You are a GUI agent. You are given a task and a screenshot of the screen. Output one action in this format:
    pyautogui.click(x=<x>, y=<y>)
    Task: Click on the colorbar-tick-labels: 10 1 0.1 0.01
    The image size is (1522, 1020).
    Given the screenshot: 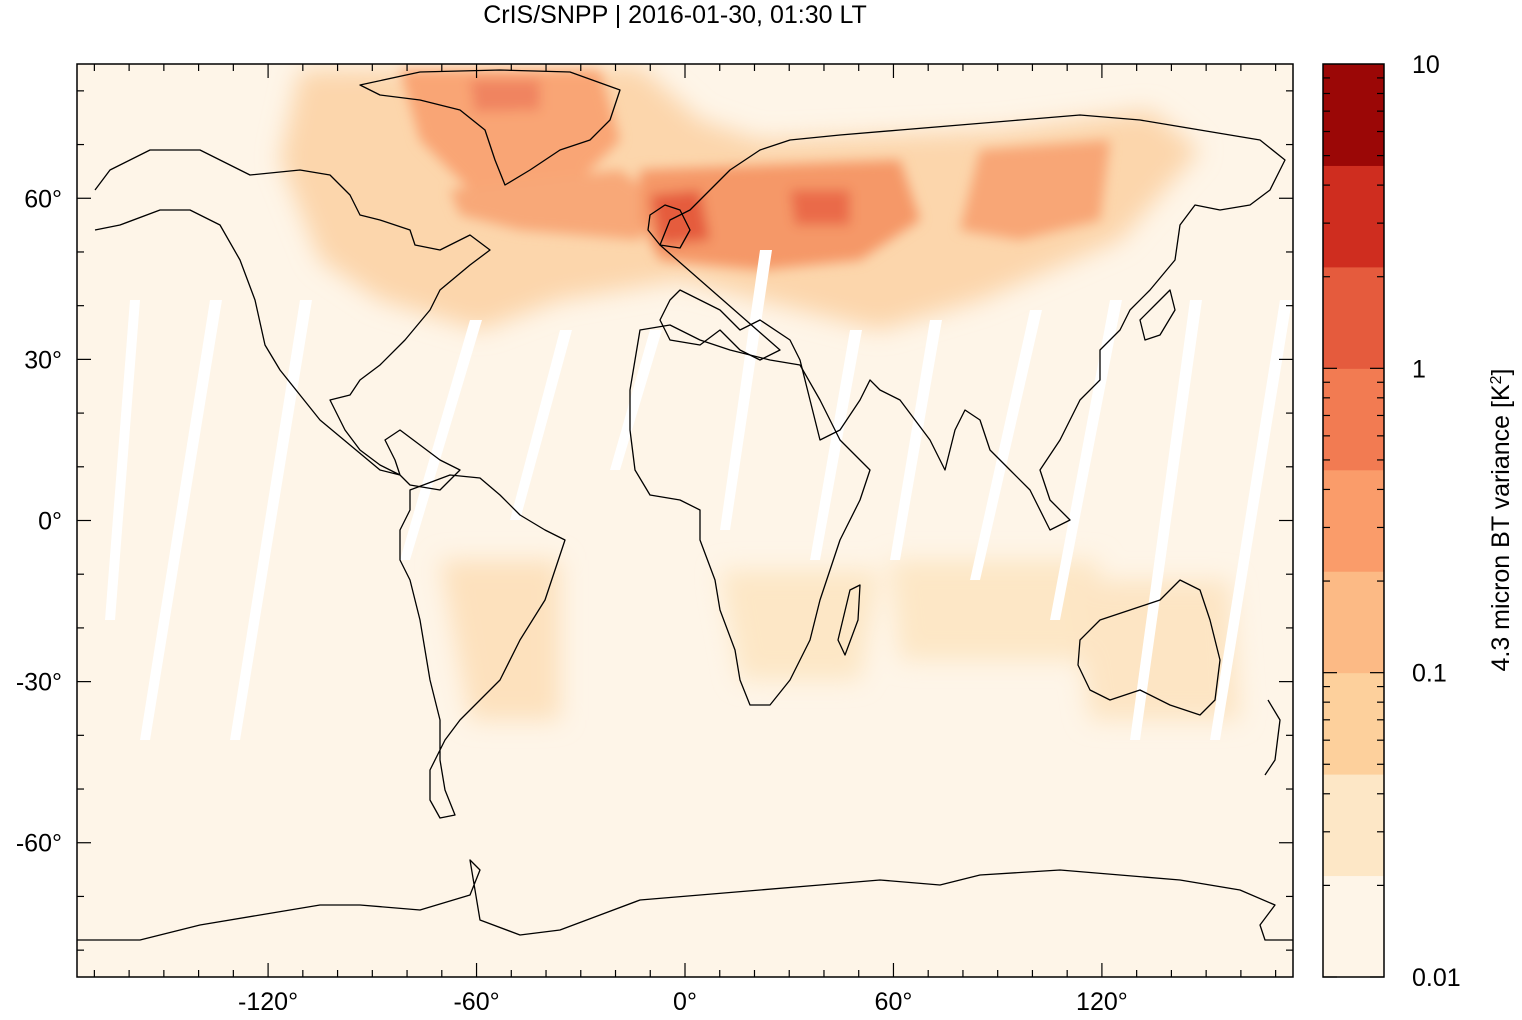 What is the action you would take?
    pyautogui.click(x=1436, y=521)
    